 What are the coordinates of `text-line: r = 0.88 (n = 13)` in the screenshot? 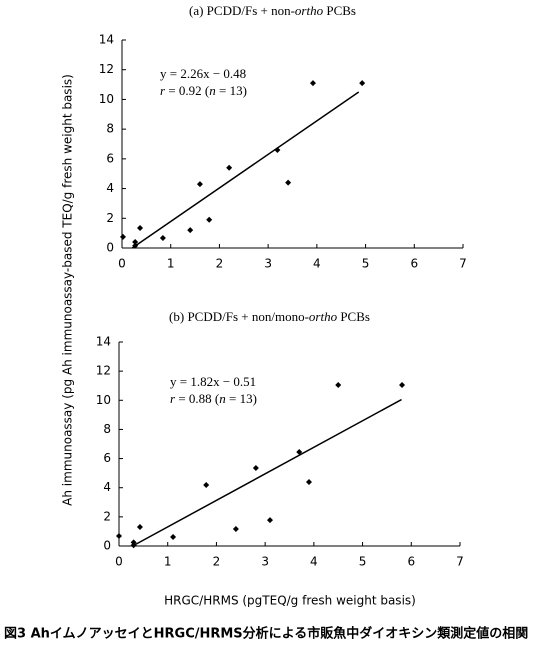 It's located at (213, 398).